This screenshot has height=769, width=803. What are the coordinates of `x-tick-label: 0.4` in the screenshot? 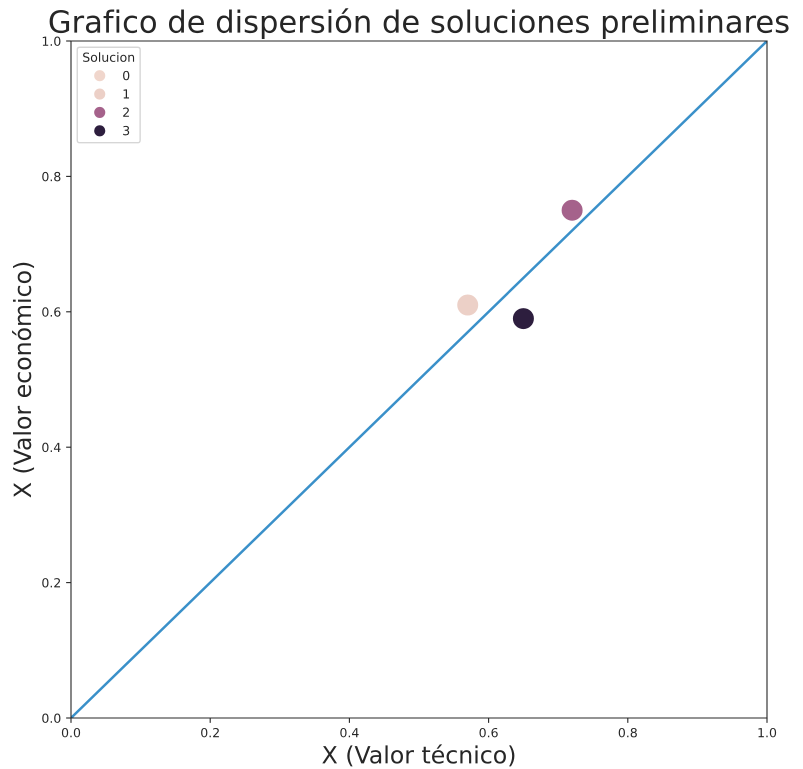 It's located at (349, 733).